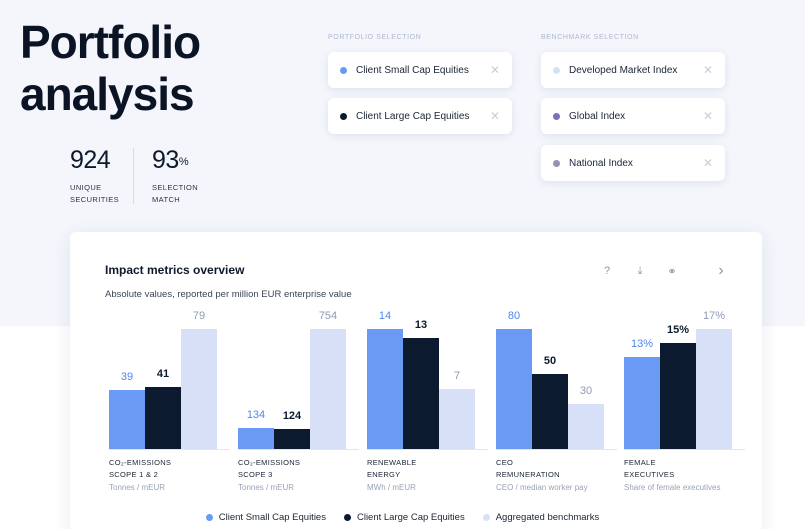 This screenshot has height=529, width=805. Describe the element at coordinates (292, 416) in the screenshot. I see `data-label: 124` at that location.